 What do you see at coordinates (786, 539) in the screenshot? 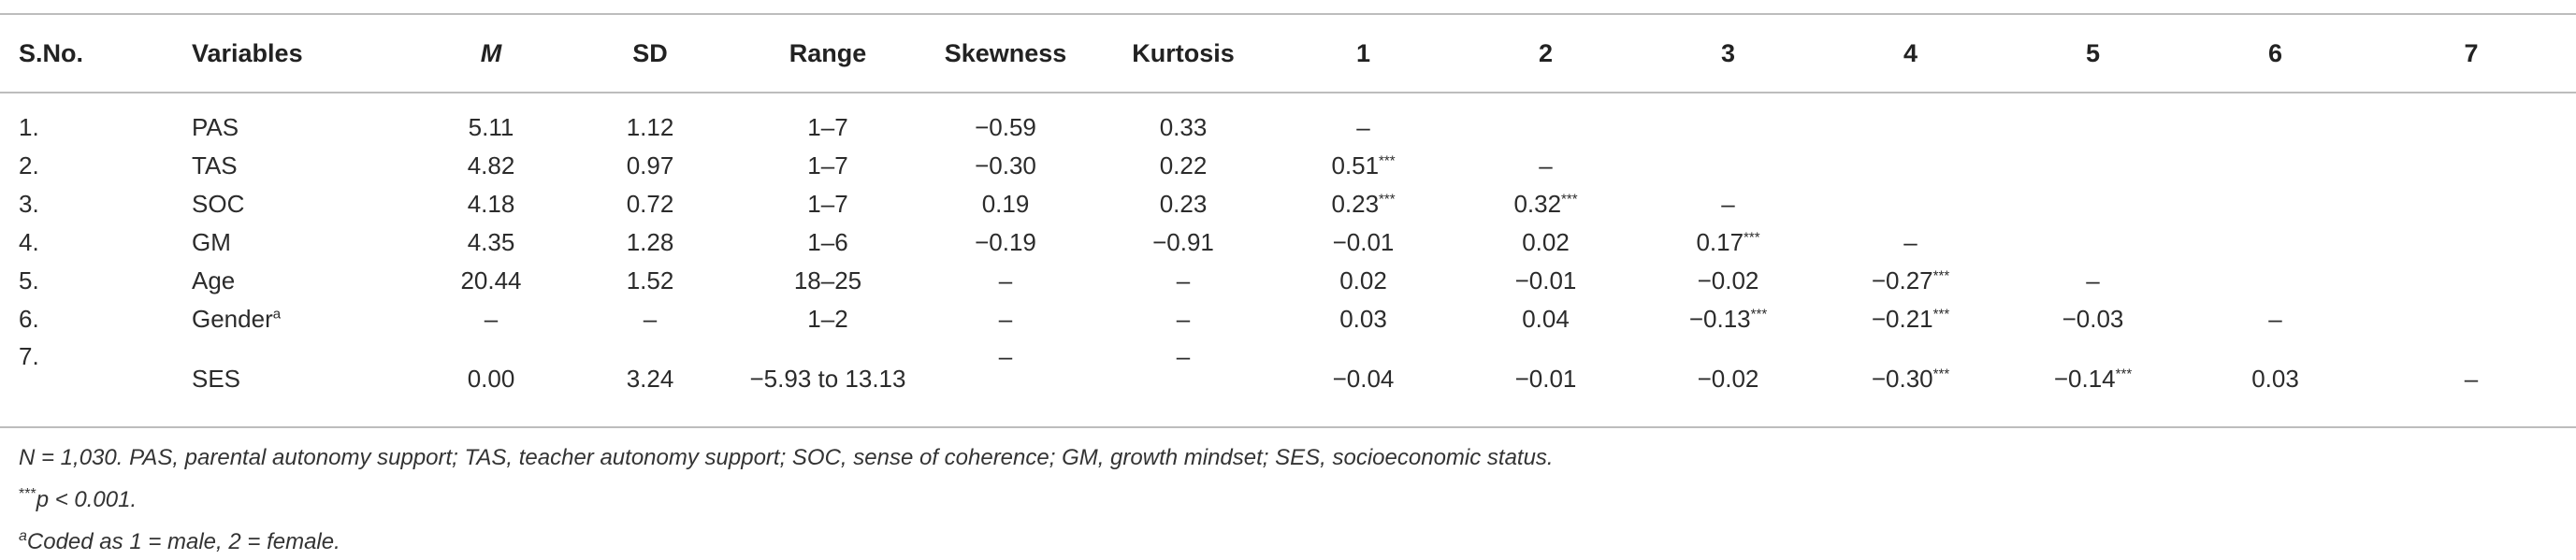
I see `note-gender-coding: aCoded as 1 = male, 2 = female.` at bounding box center [786, 539].